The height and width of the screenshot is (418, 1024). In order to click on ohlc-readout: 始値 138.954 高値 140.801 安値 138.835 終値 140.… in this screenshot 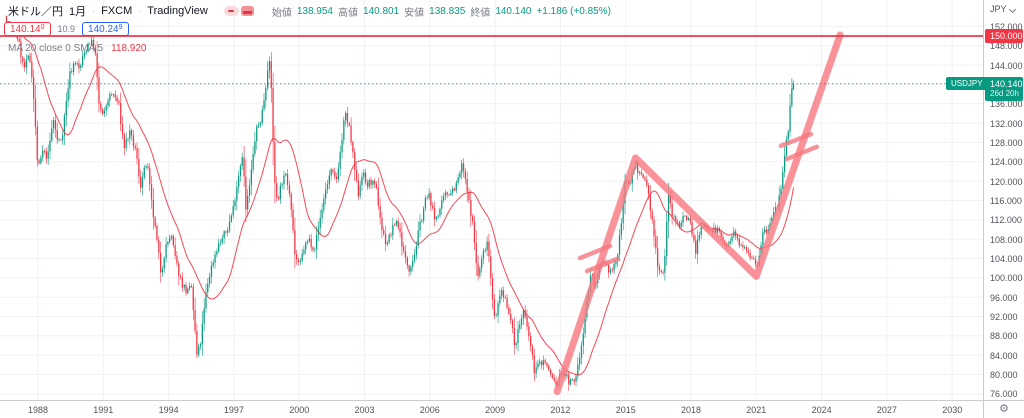, I will do `click(441, 11)`.